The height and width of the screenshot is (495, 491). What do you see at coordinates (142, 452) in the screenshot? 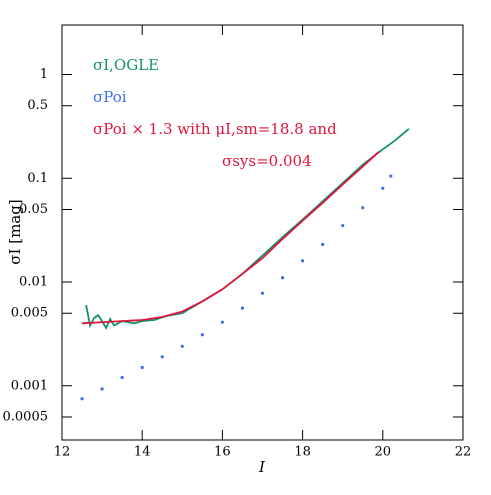
I see `x-tick-label: 14` at bounding box center [142, 452].